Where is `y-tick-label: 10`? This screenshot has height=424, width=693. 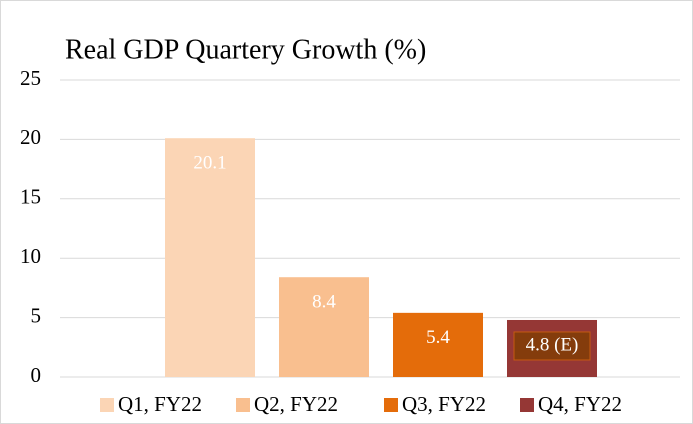
y-tick-label: 10 is located at coordinates (30, 256).